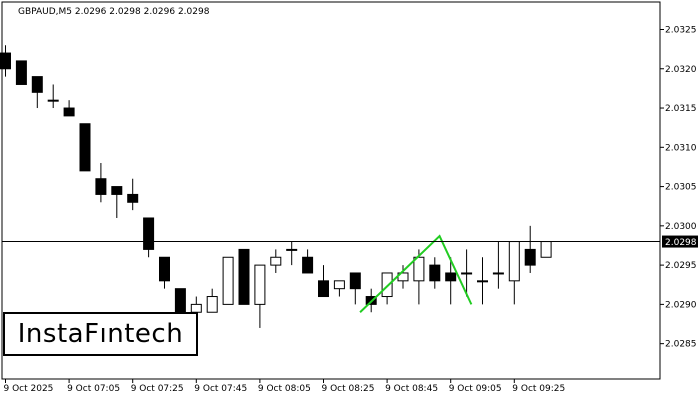 This screenshot has height=400, width=700. Describe the element at coordinates (157, 389) in the screenshot. I see `x-tick-label: 9 Oct 07:25` at that location.